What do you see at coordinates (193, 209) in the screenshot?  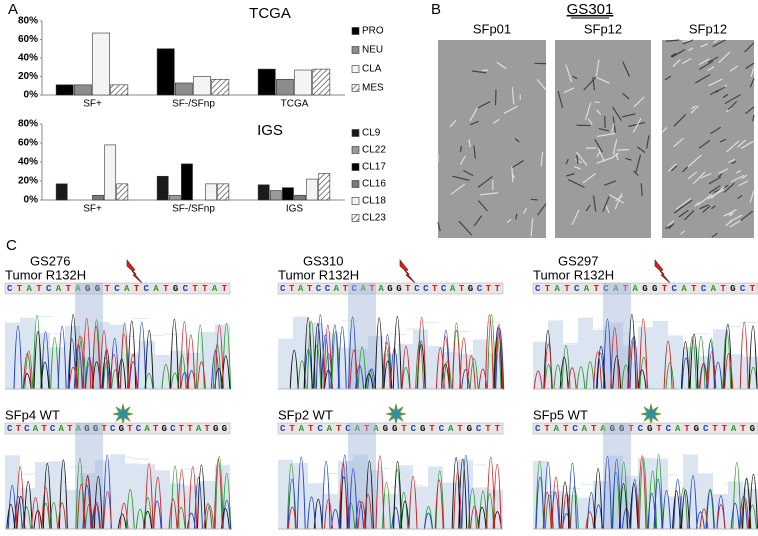 I see `x-tick-label: SF-/SFnp` at bounding box center [193, 209].